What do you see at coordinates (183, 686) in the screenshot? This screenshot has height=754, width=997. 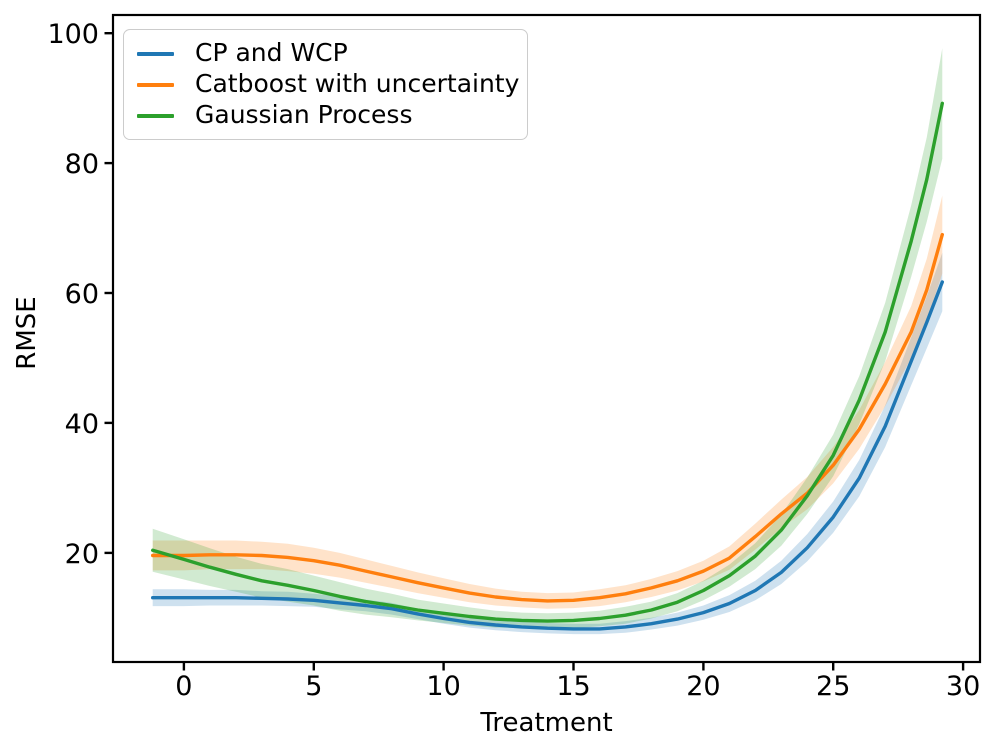 I see `svg-text: 0` at bounding box center [183, 686].